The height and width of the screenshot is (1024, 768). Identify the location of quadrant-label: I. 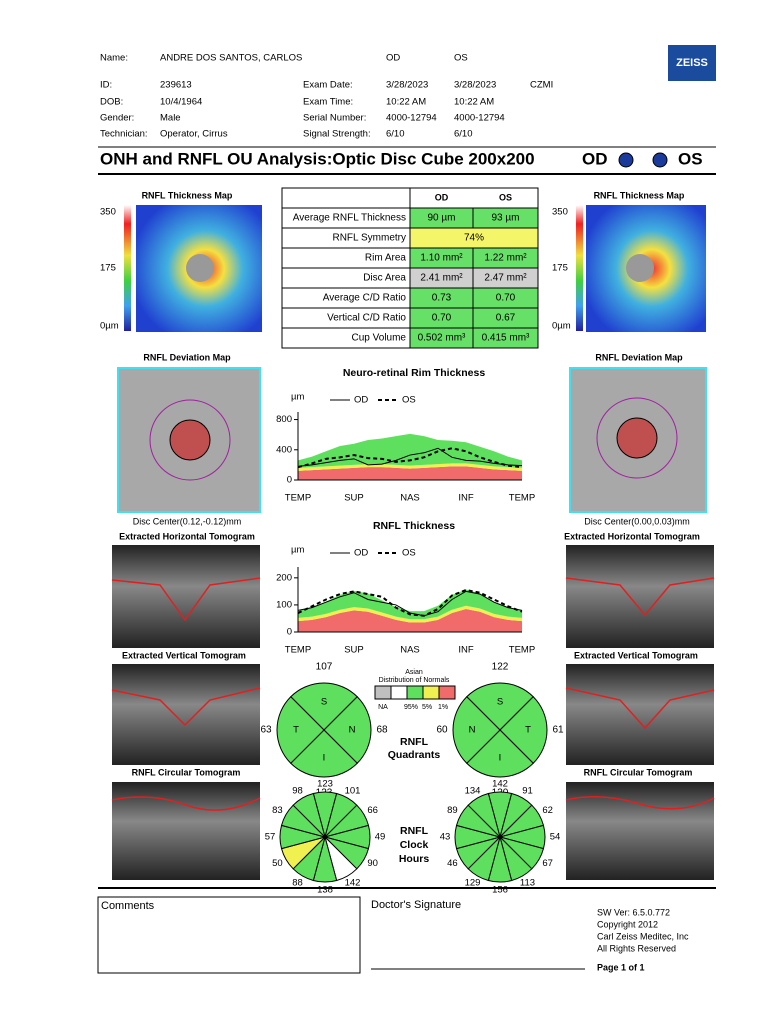
(500, 758).